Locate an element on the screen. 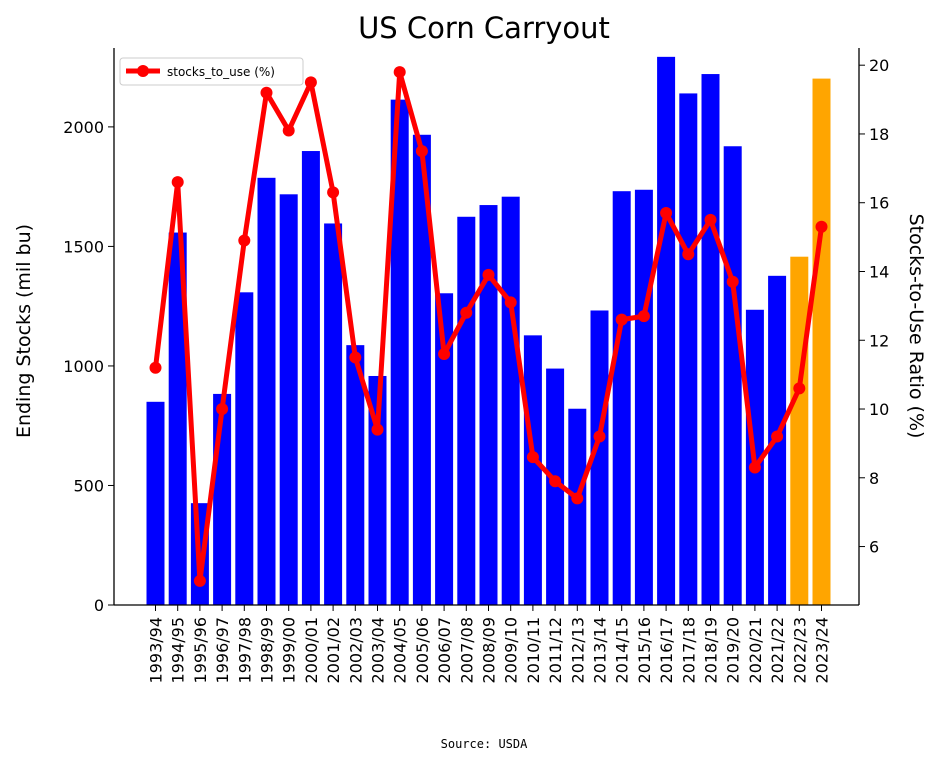  y-tick-label-right: 8 is located at coordinates (874, 478).